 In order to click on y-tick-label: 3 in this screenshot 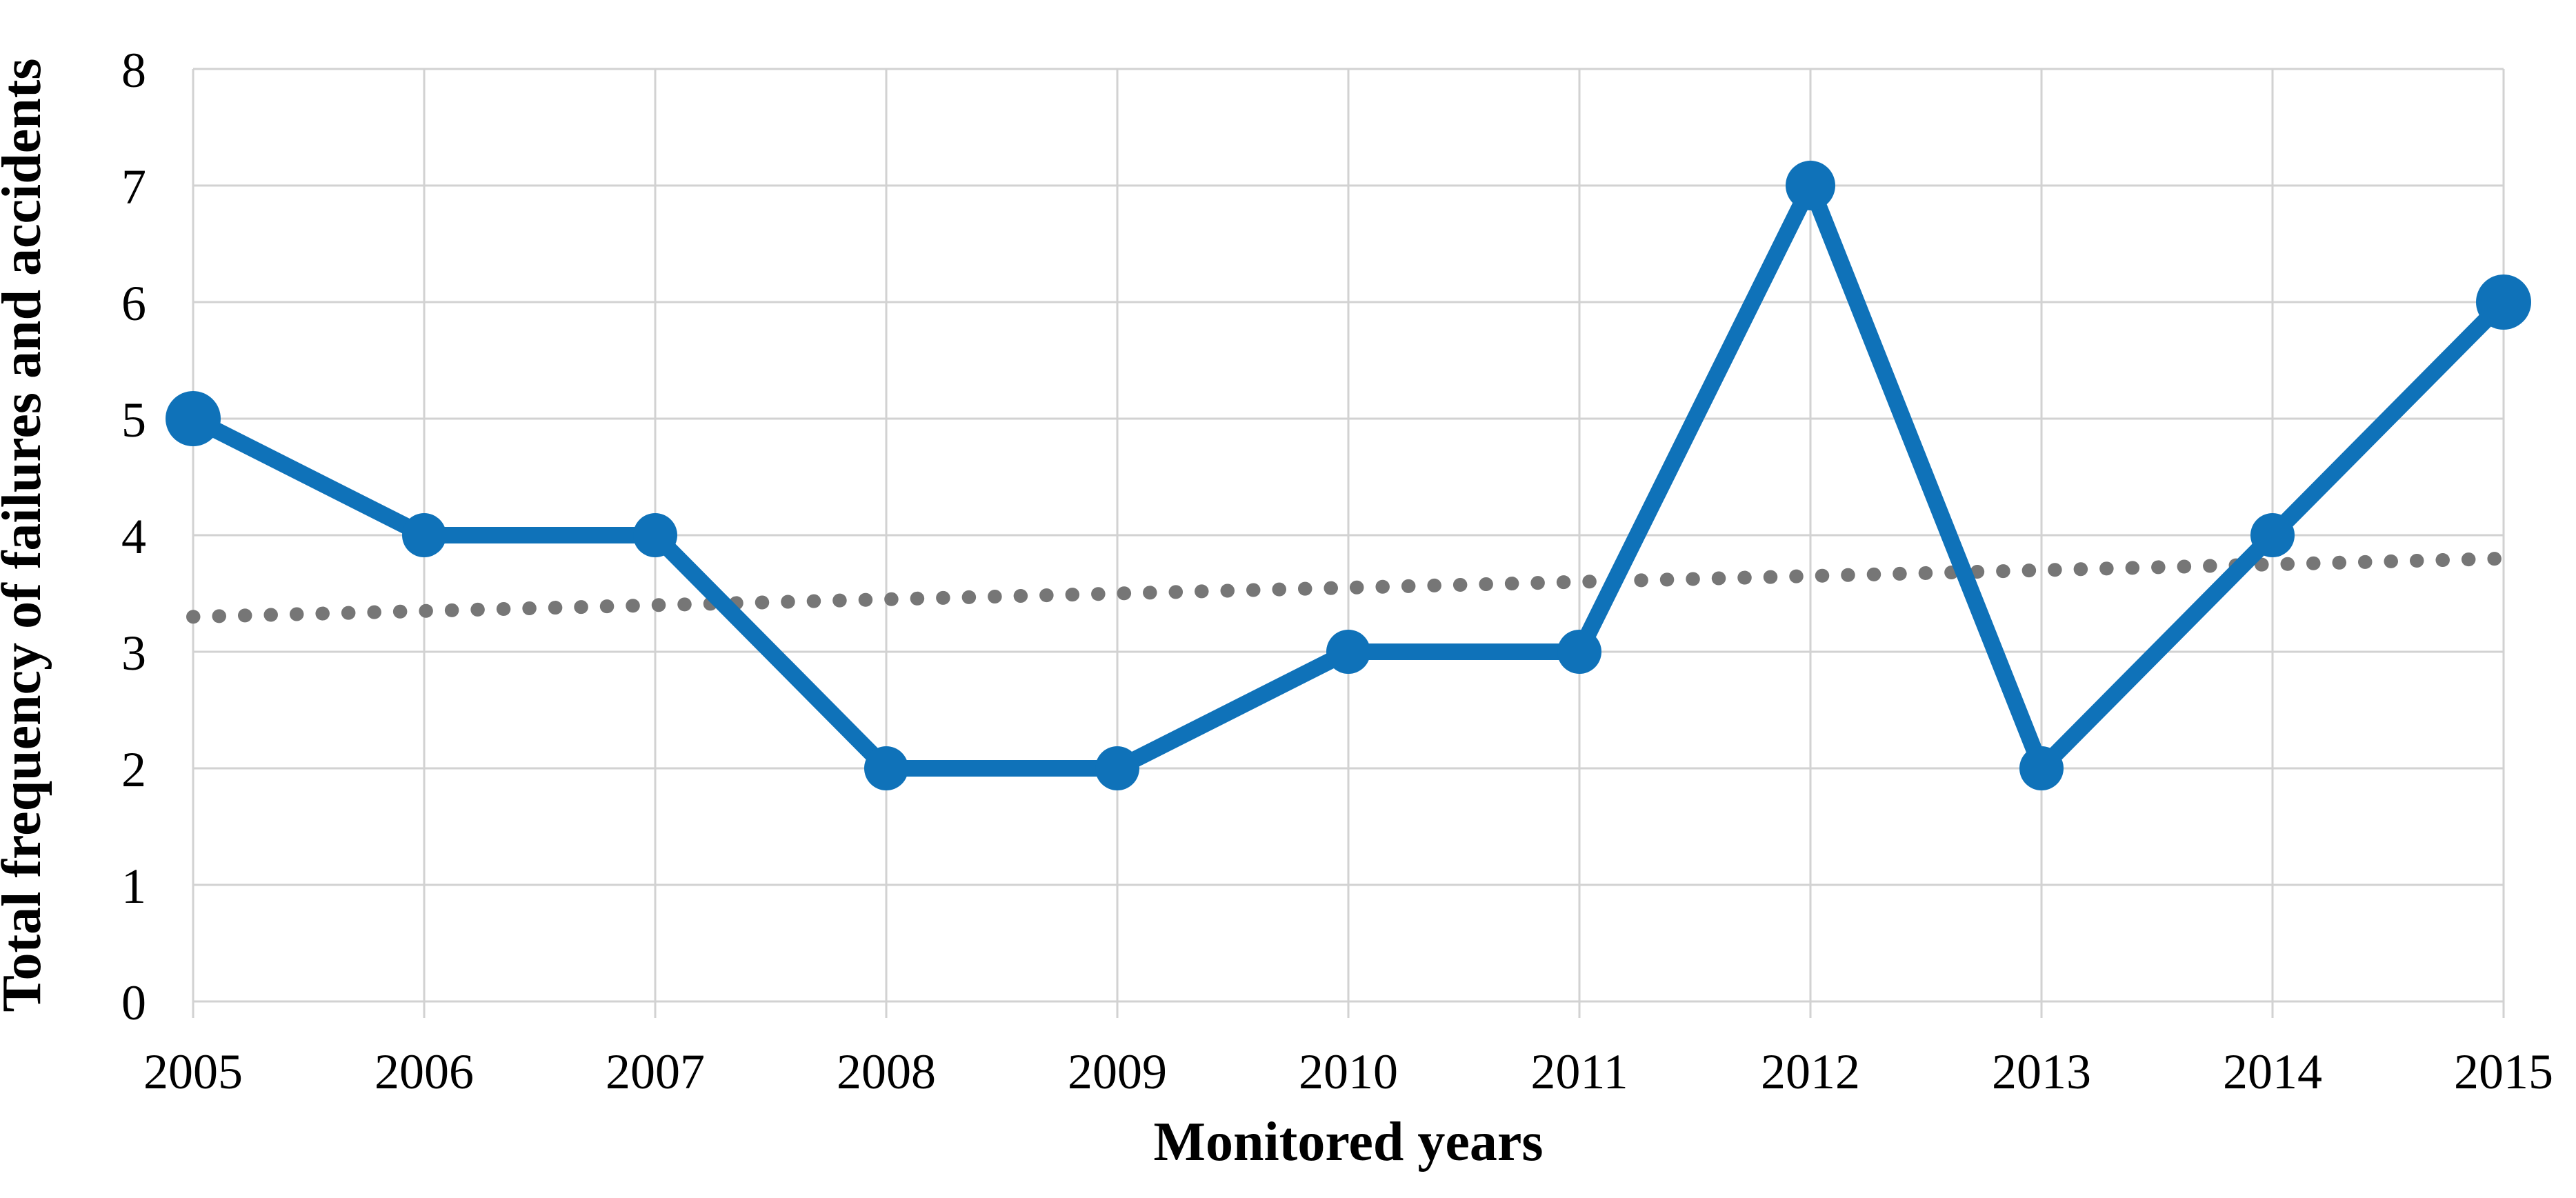, I will do `click(133, 653)`.